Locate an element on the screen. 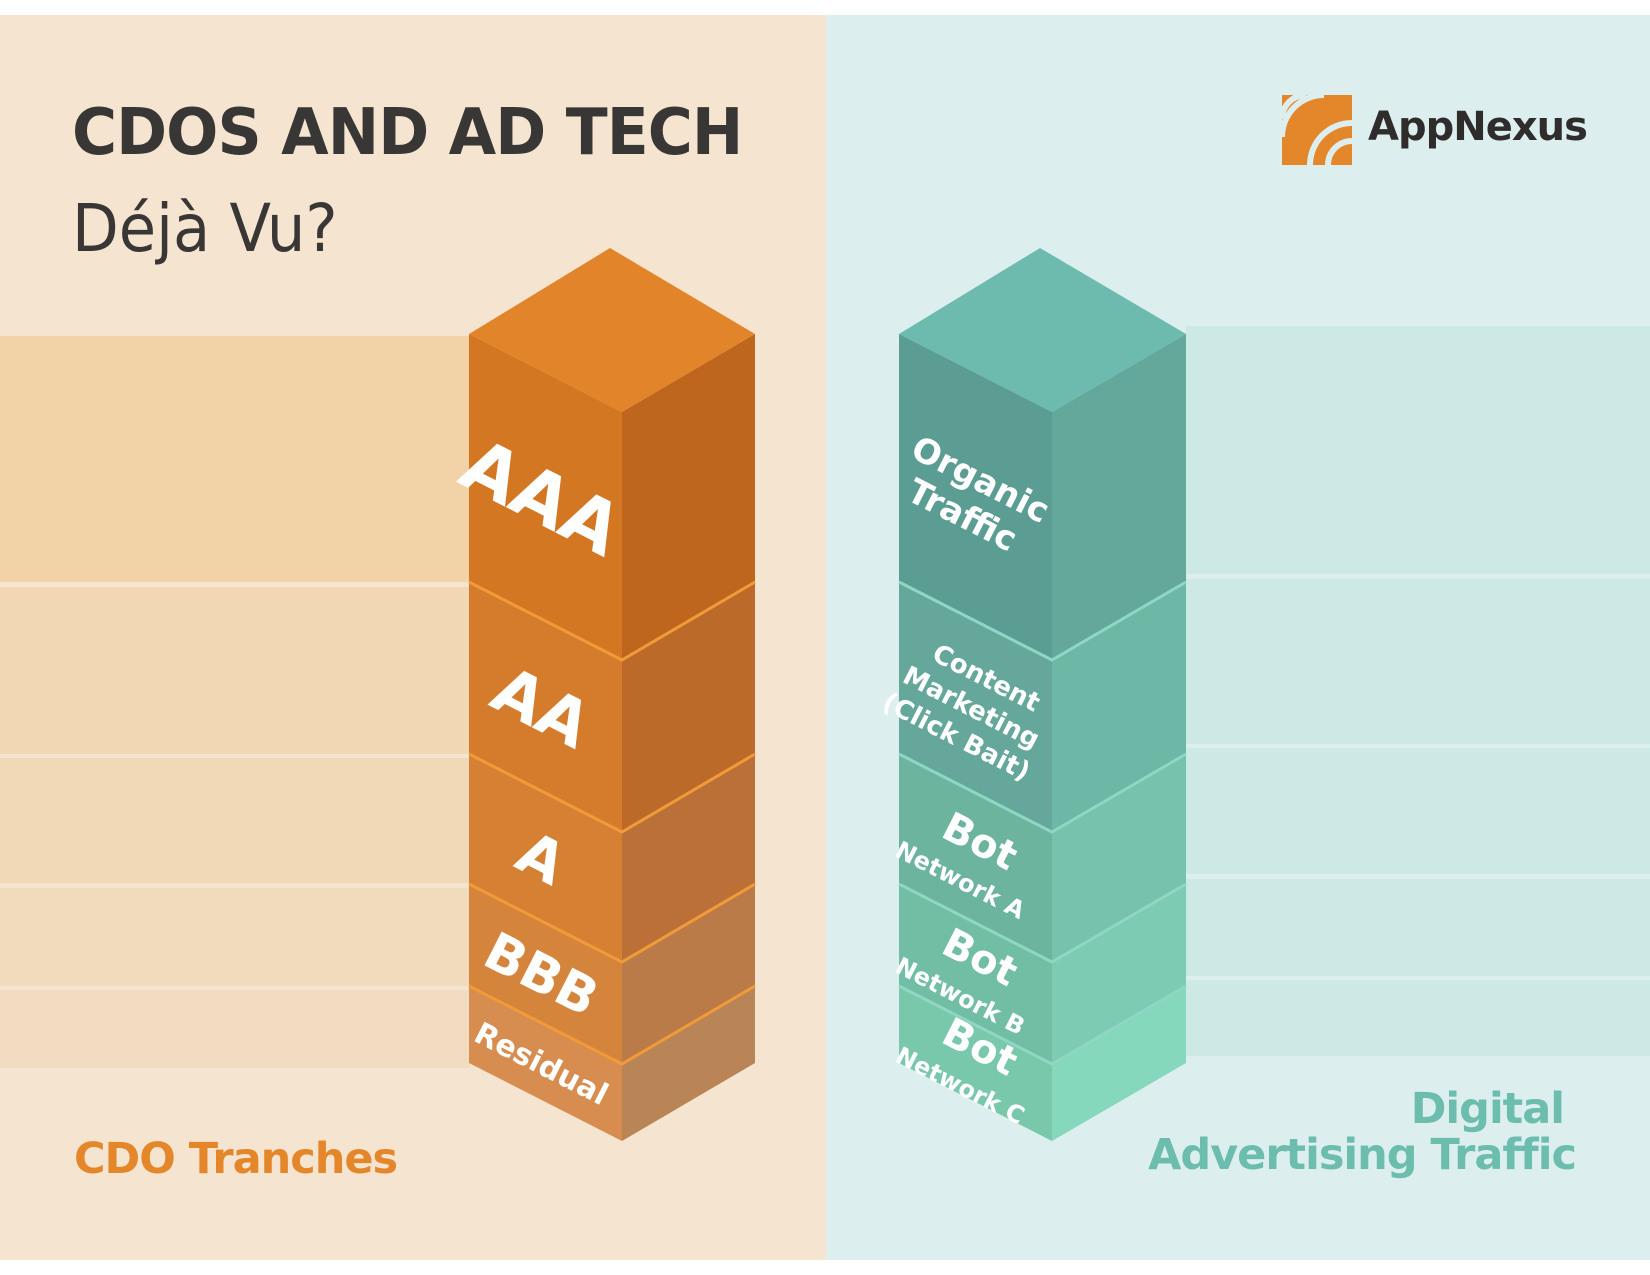 This screenshot has width=1650, height=1275. caption-line: Digital is located at coordinates (1487, 1109).